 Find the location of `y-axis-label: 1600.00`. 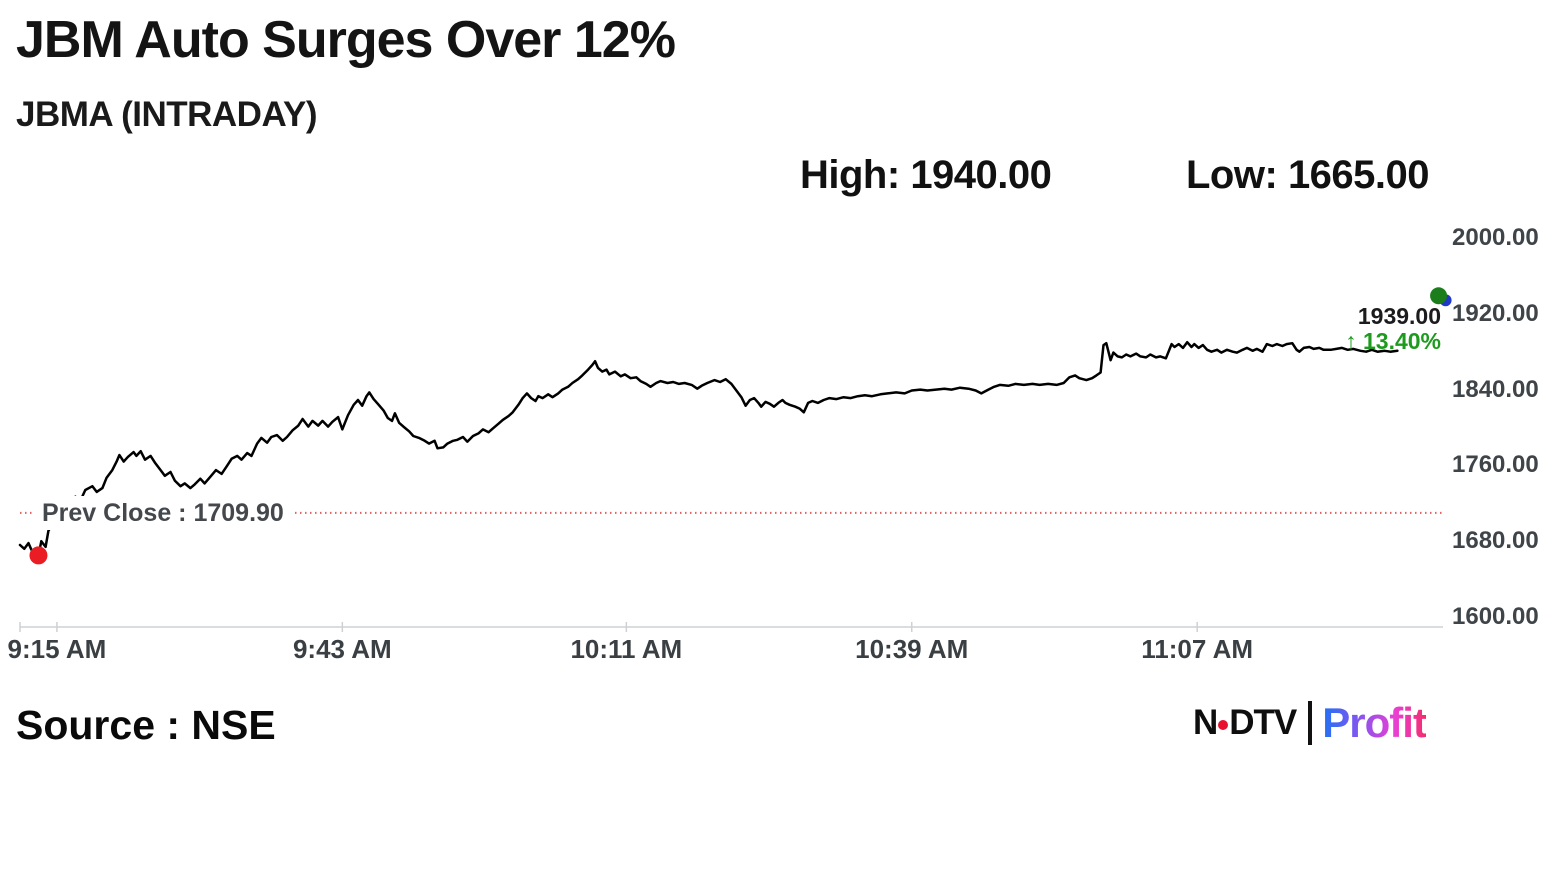

y-axis-label: 1600.00 is located at coordinates (1495, 616).